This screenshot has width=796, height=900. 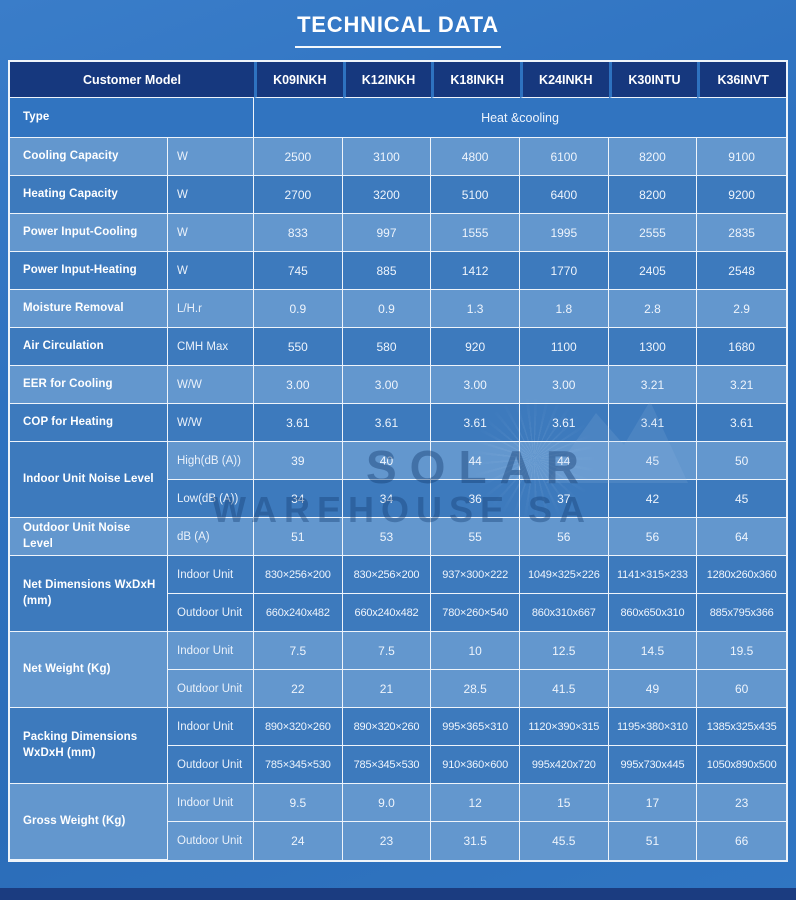 What do you see at coordinates (89, 594) in the screenshot?
I see `row-label: Net Dimensions WxDxH (mm)` at bounding box center [89, 594].